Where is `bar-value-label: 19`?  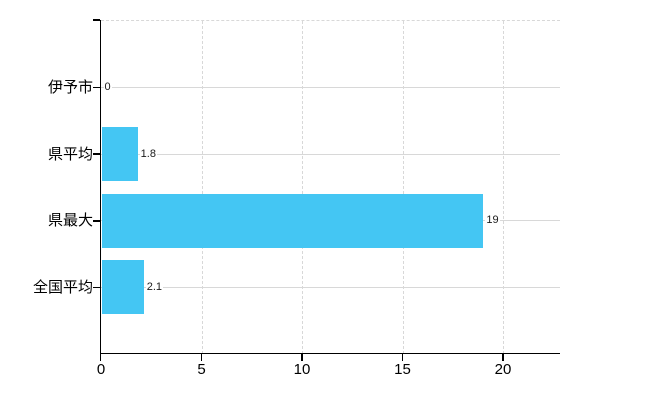
bar-value-label: 19 is located at coordinates (492, 221).